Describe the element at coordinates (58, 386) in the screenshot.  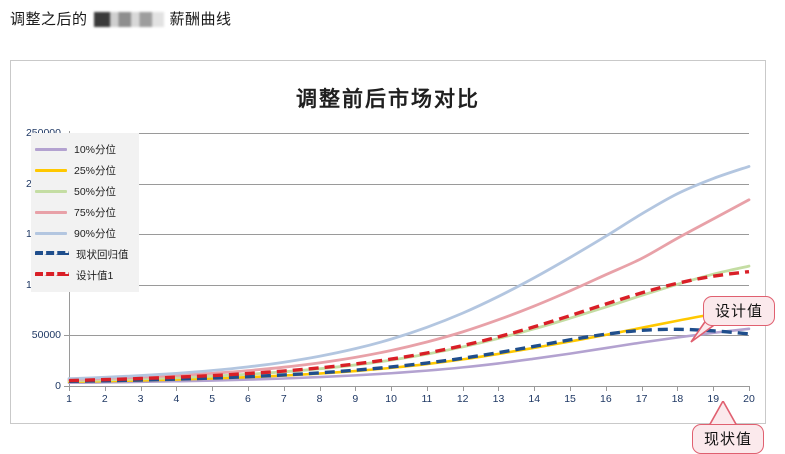
I see `y-axis-tick-label: 0` at that location.